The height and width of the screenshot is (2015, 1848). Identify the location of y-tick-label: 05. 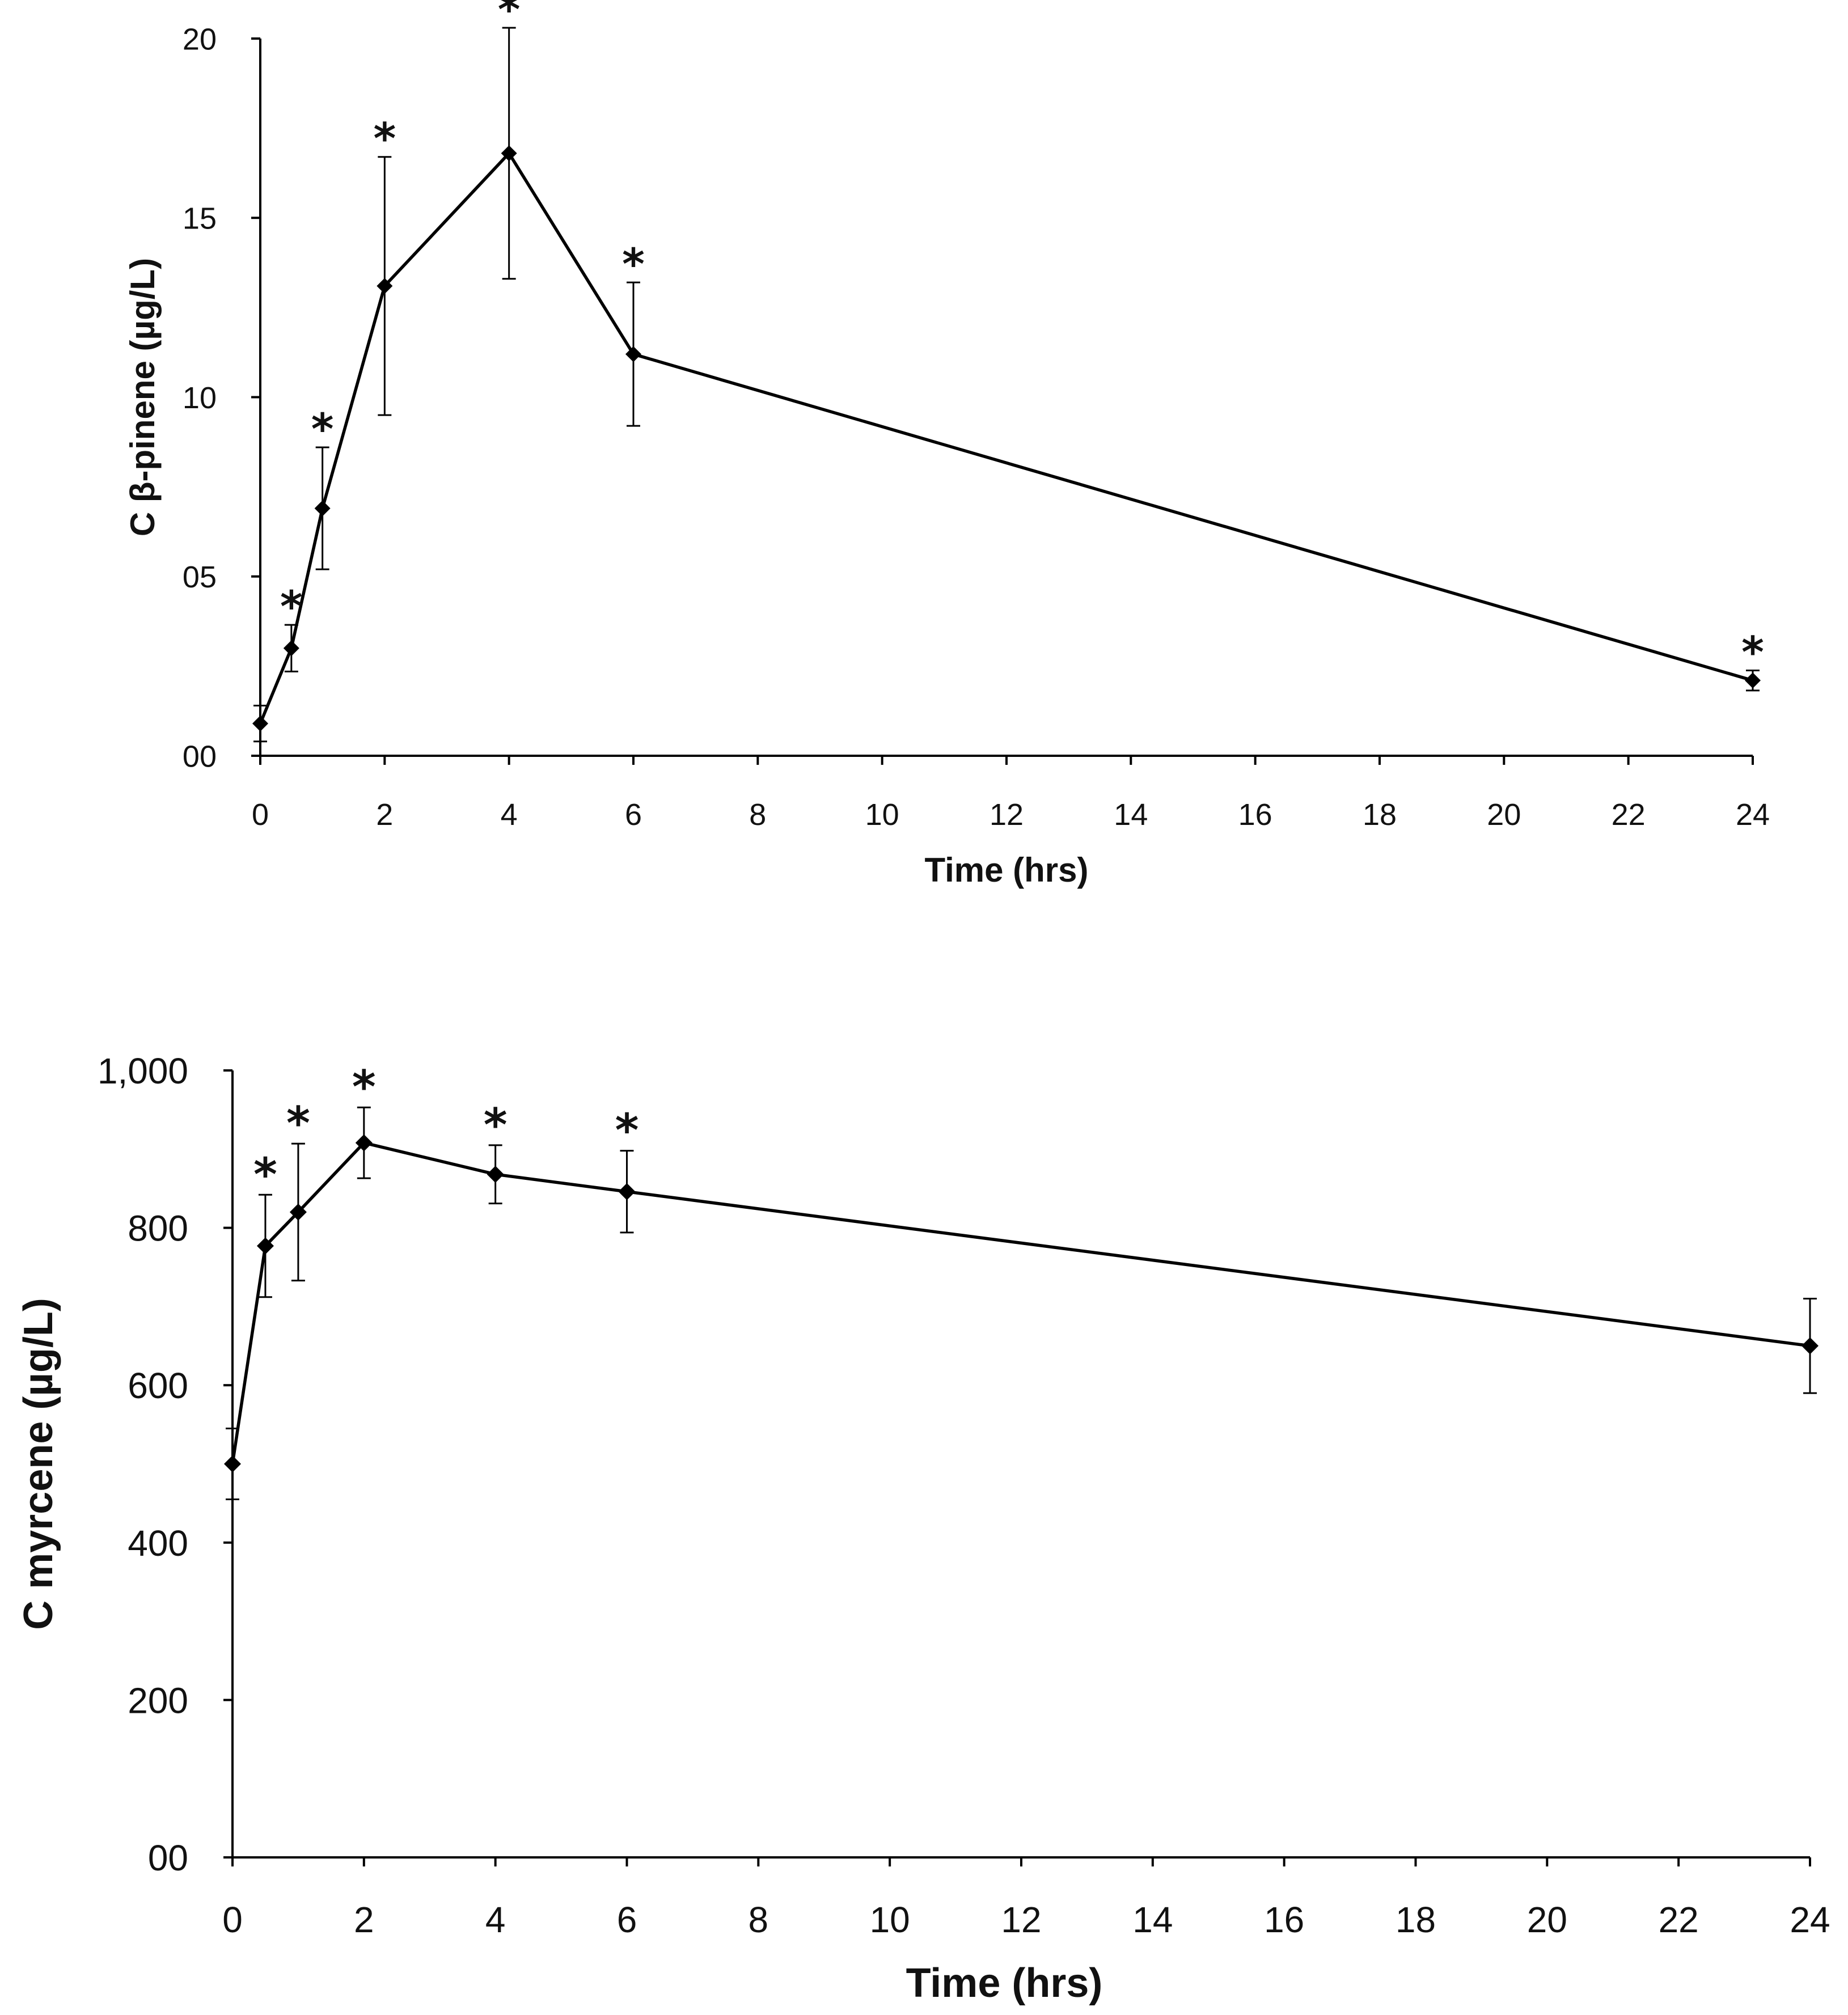
(200, 577).